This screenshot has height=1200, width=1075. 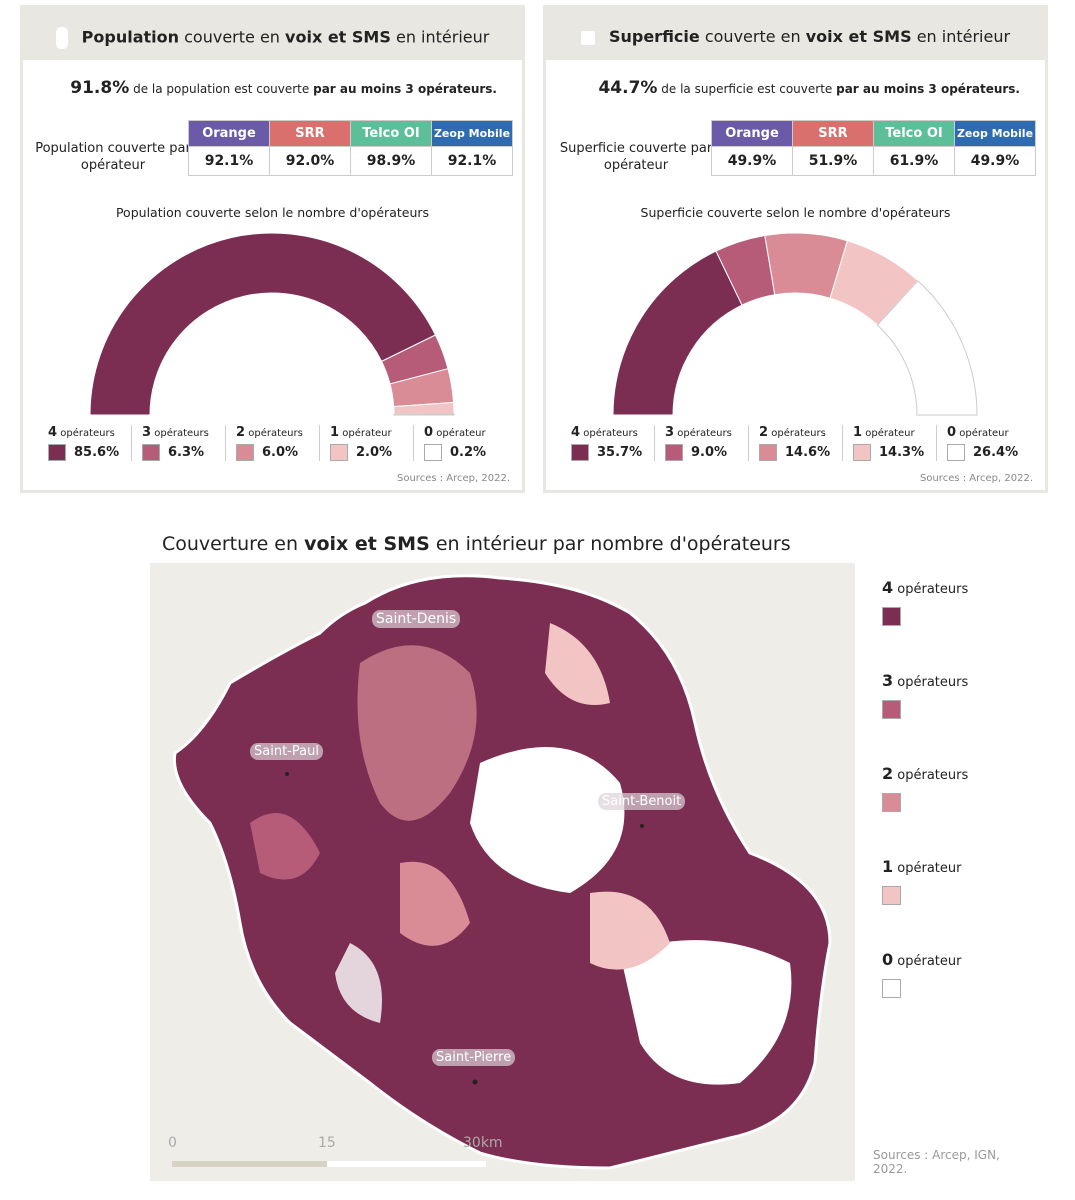 What do you see at coordinates (286, 751) in the screenshot?
I see `city-label: Saint-Paul` at bounding box center [286, 751].